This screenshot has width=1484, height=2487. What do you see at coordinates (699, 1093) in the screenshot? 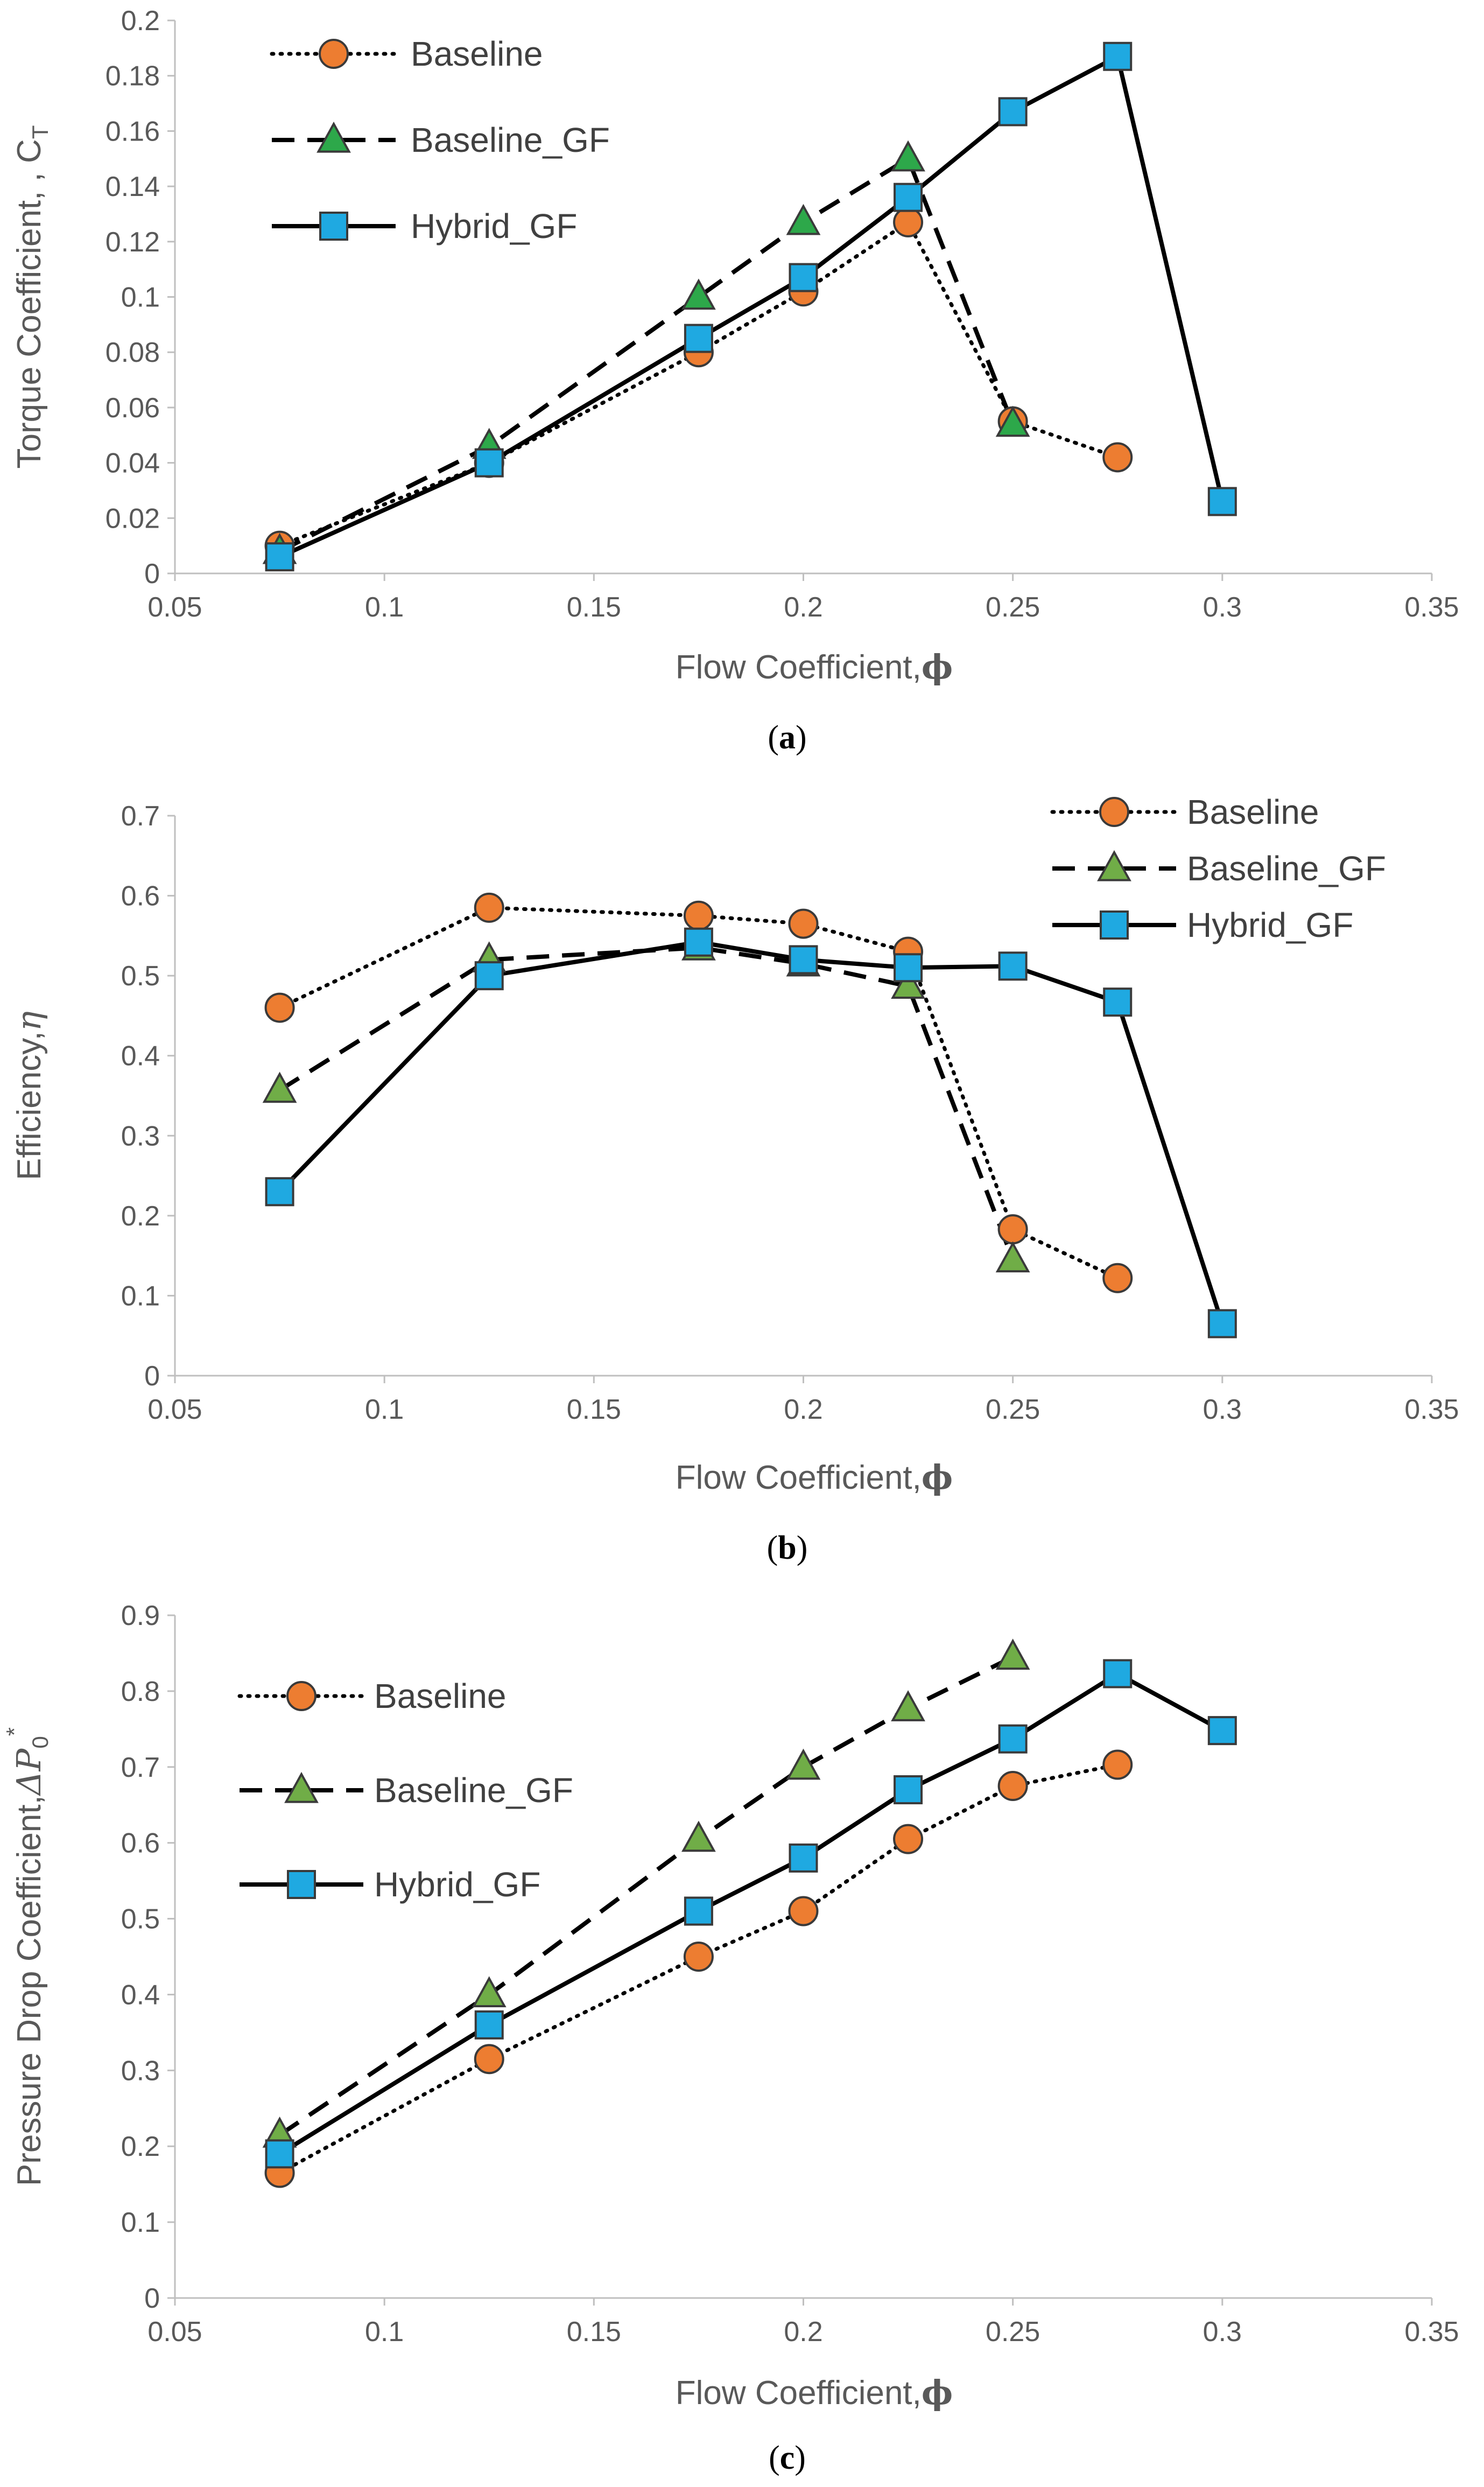
I see `series-line-baseline` at bounding box center [699, 1093].